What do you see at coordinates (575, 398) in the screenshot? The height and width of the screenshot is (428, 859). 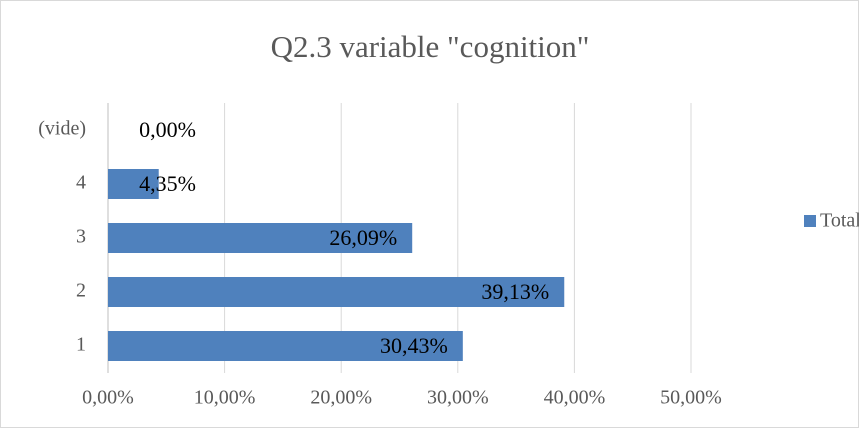 I see `x-tick-label: 40,00%` at bounding box center [575, 398].